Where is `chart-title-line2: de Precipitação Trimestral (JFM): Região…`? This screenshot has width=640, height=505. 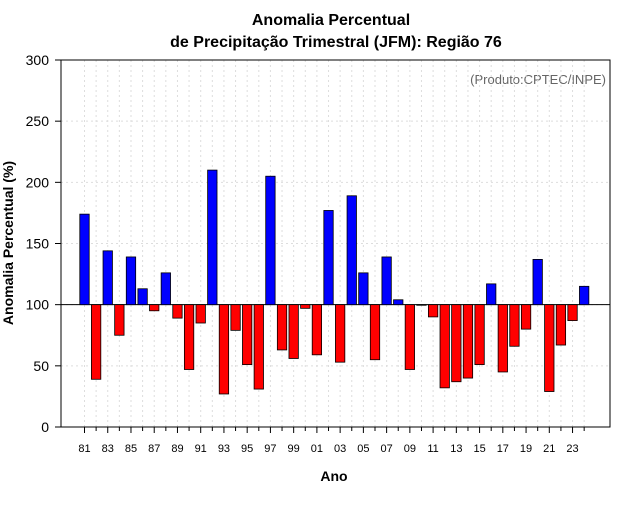
chart-title-line2: de Precipitação Trimestral (JFM): Região… is located at coordinates (336, 42).